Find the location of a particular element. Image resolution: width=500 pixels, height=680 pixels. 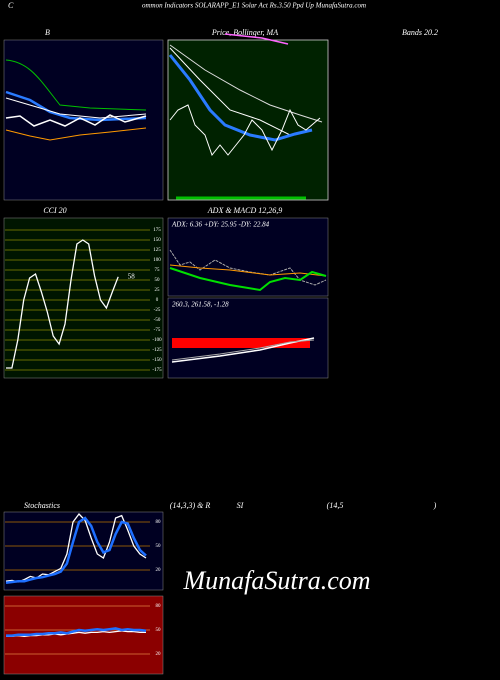

panel-title: SI is located at coordinates (240, 505).